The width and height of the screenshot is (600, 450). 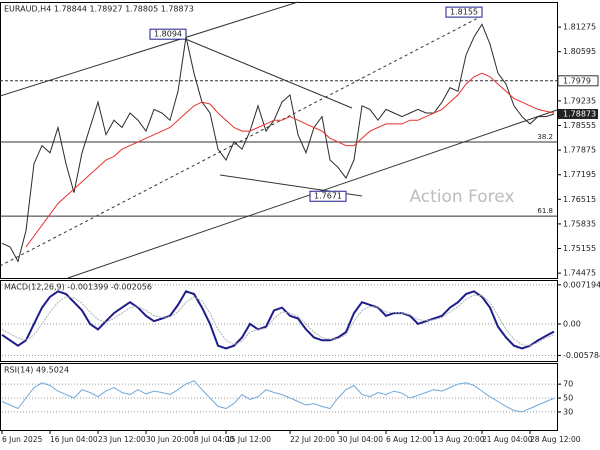 What do you see at coordinates (22, 439) in the screenshot?
I see `x-tick-label: 6 Jun 2025` at bounding box center [22, 439].